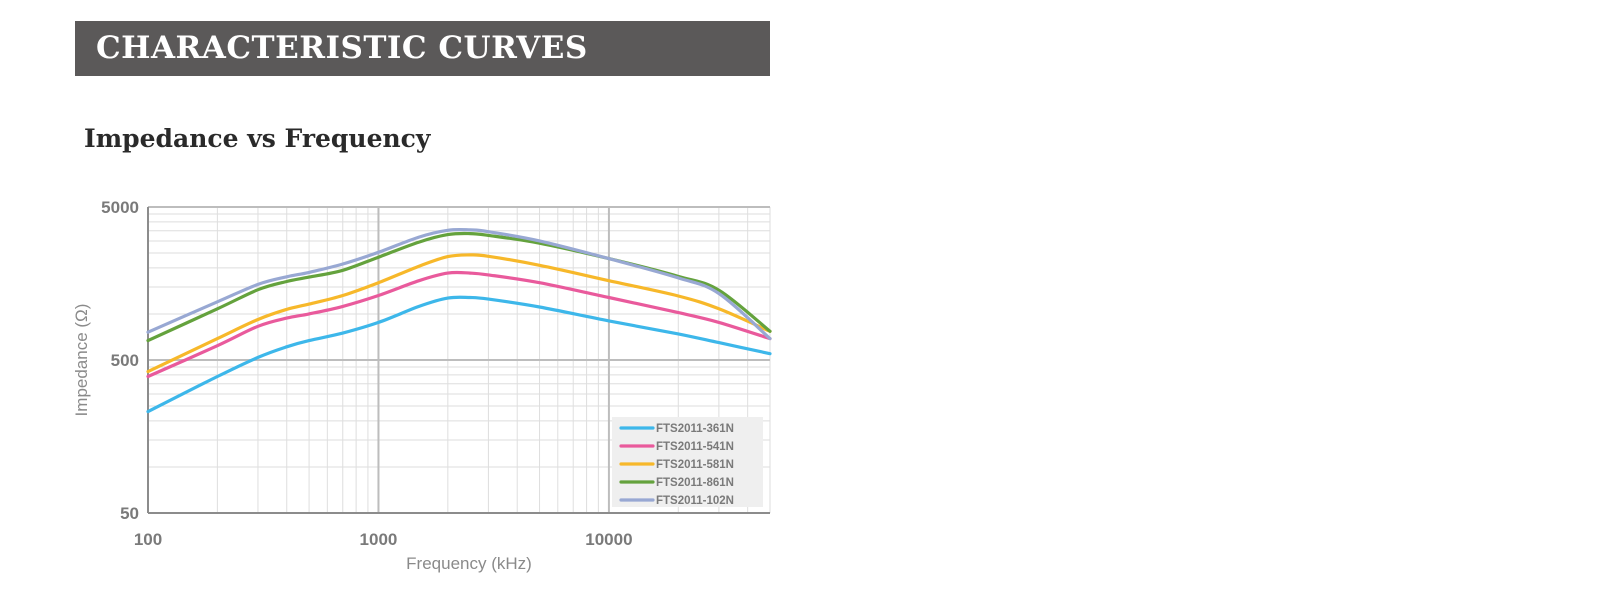 The width and height of the screenshot is (1622, 592). I want to click on x-tick-label: 1000, so click(379, 539).